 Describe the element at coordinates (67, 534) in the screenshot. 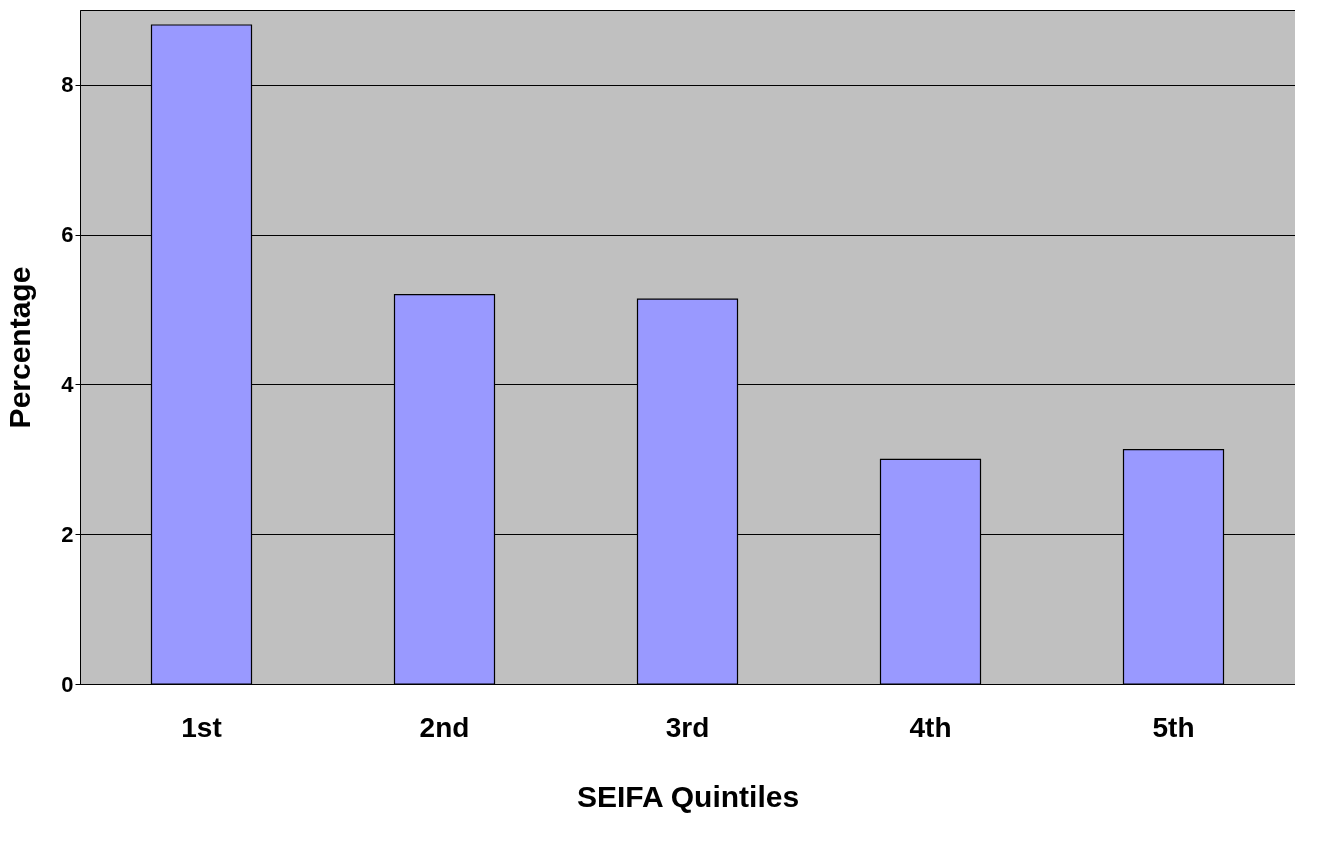

I see `y-tick-label: 2` at that location.